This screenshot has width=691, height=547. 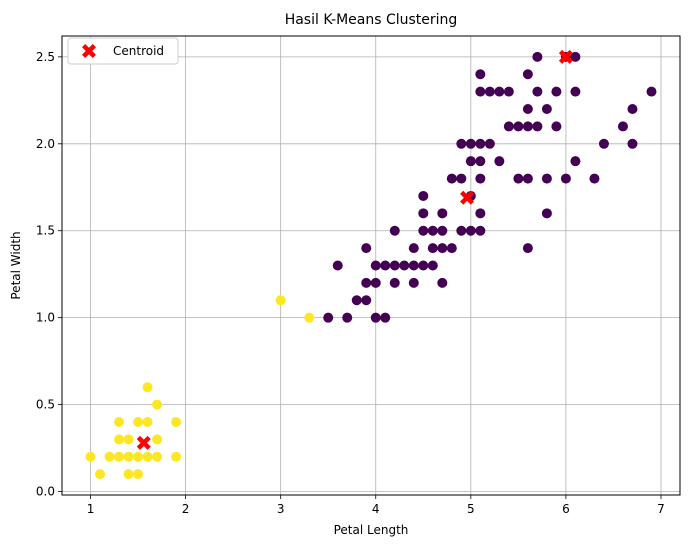 I want to click on y-tick-label: 0.5, so click(x=45, y=405).